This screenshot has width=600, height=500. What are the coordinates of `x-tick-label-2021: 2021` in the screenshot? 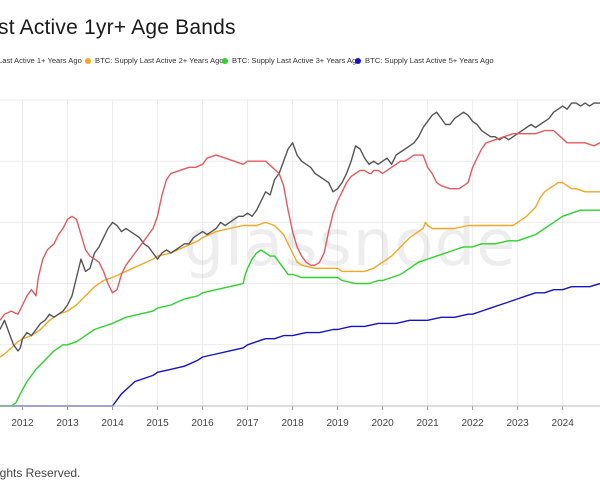 It's located at (427, 423).